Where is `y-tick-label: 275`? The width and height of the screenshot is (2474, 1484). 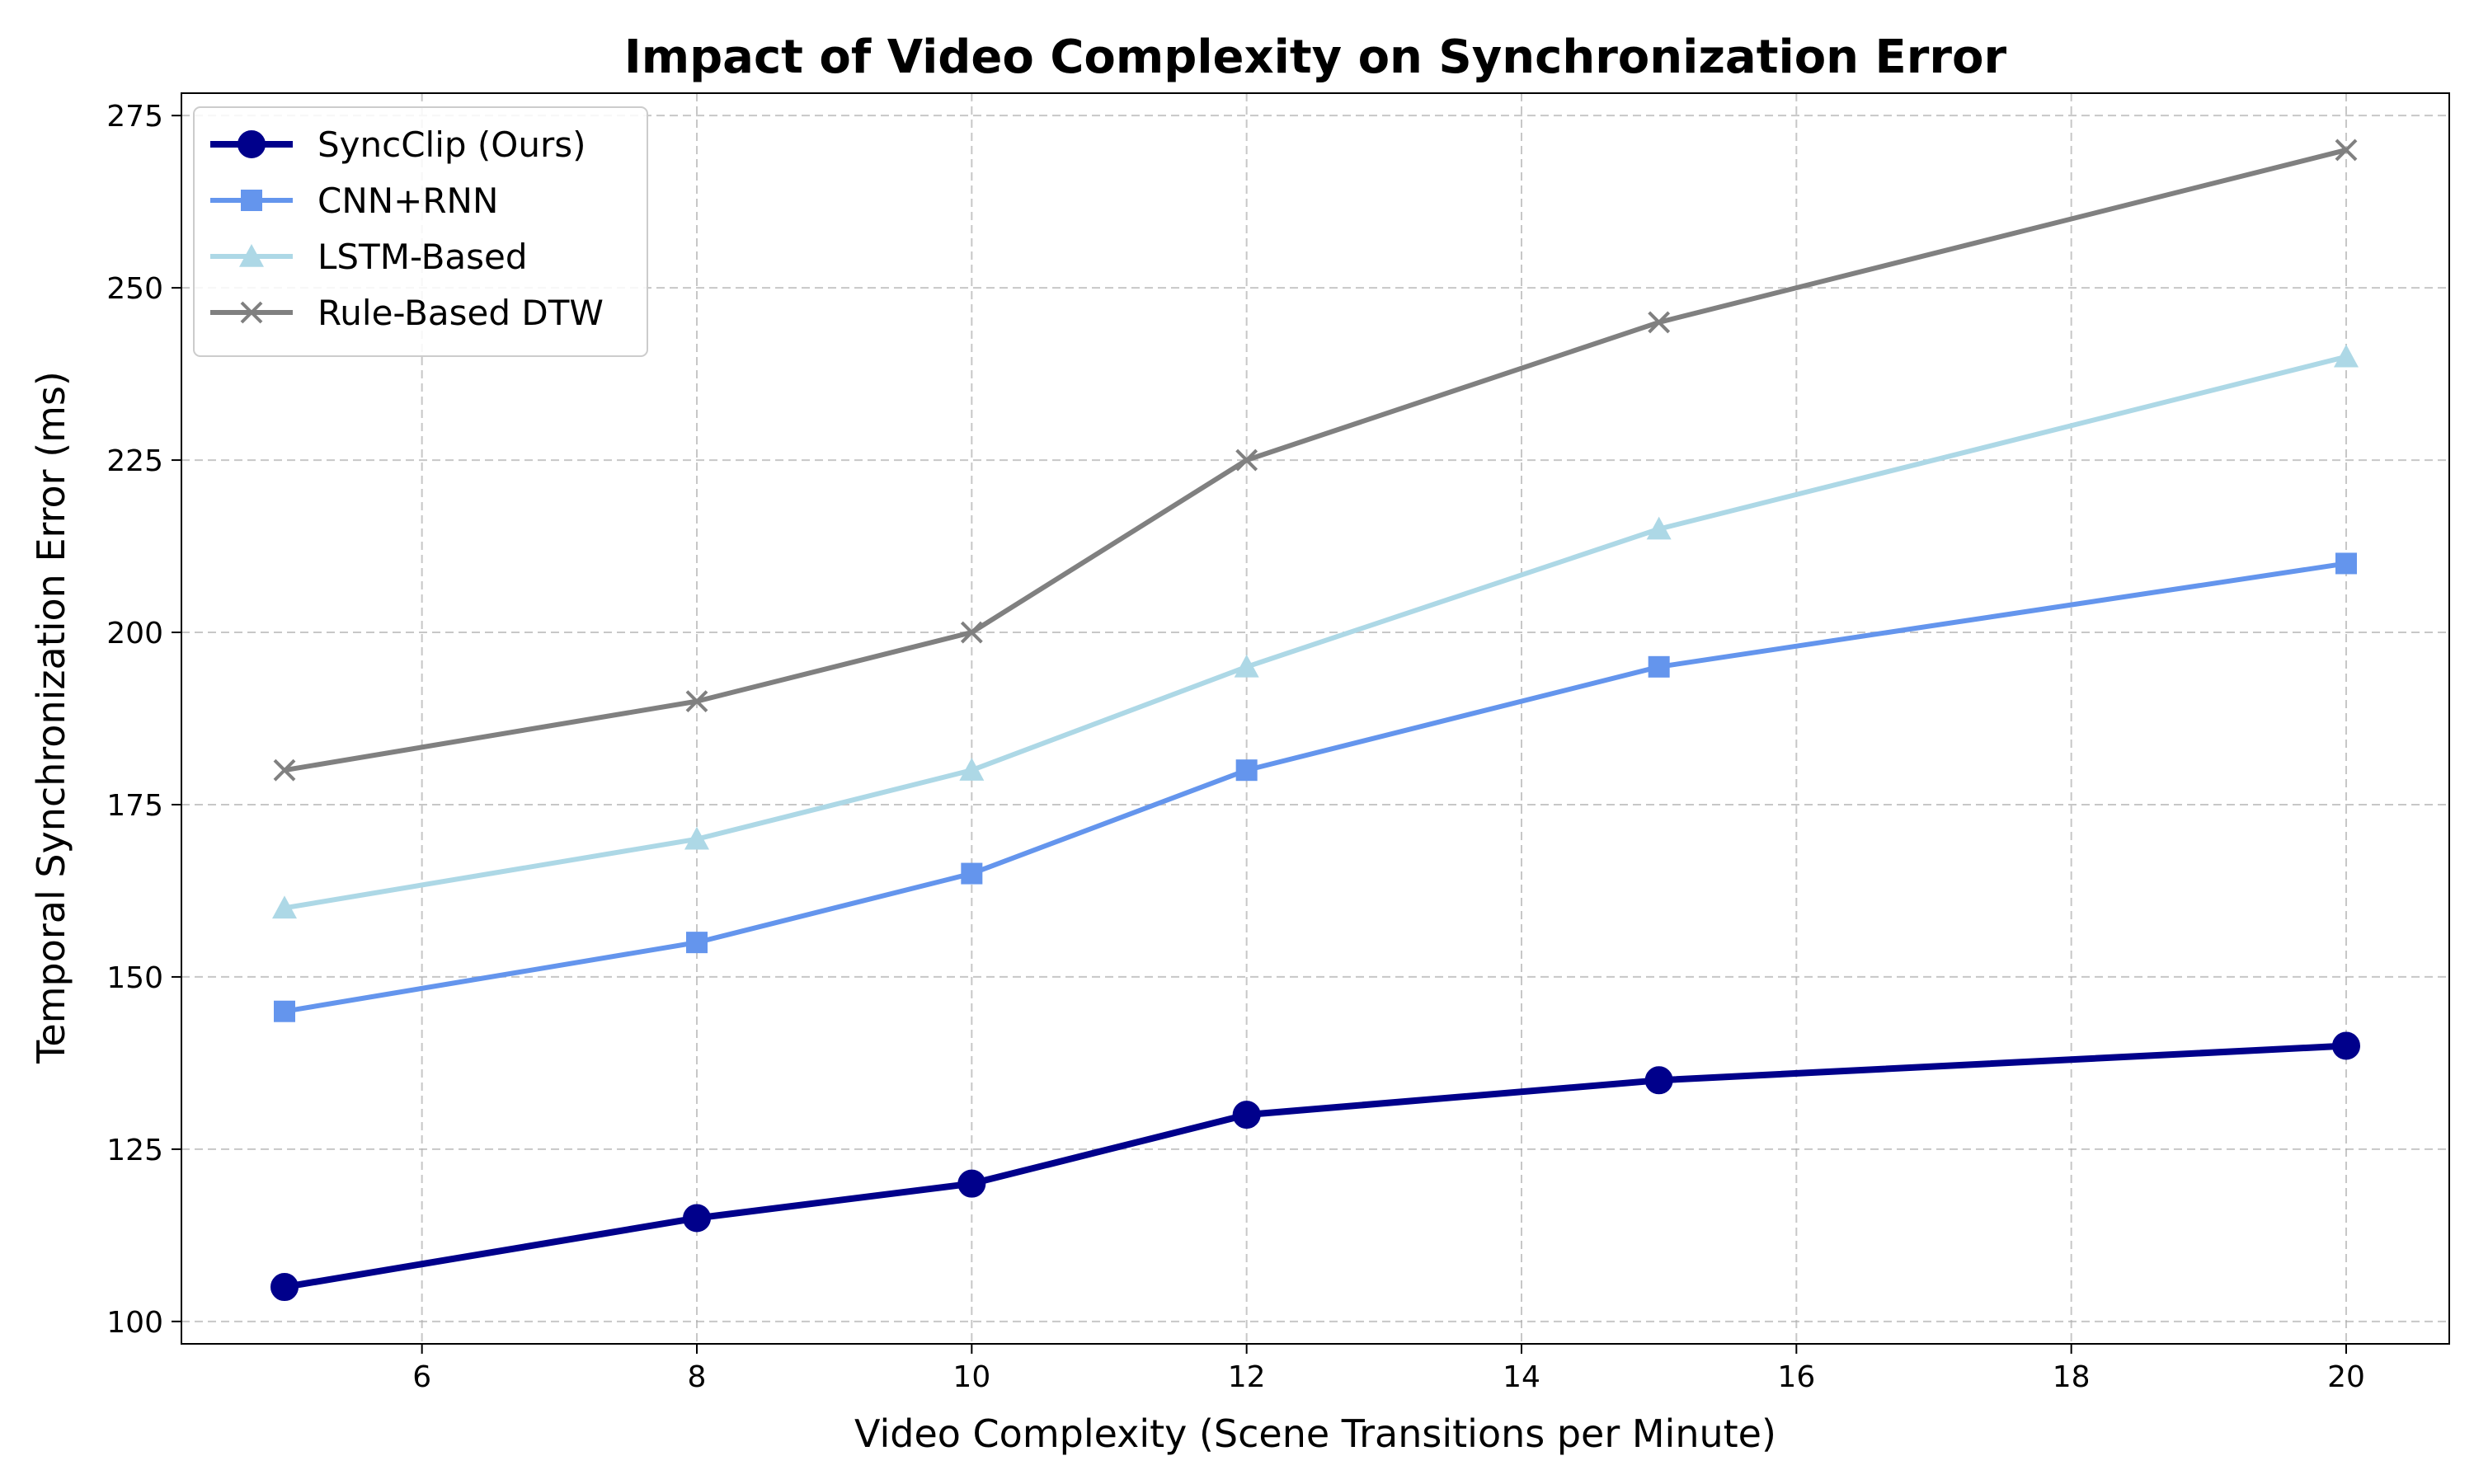 y-tick-label: 275 is located at coordinates (134, 117).